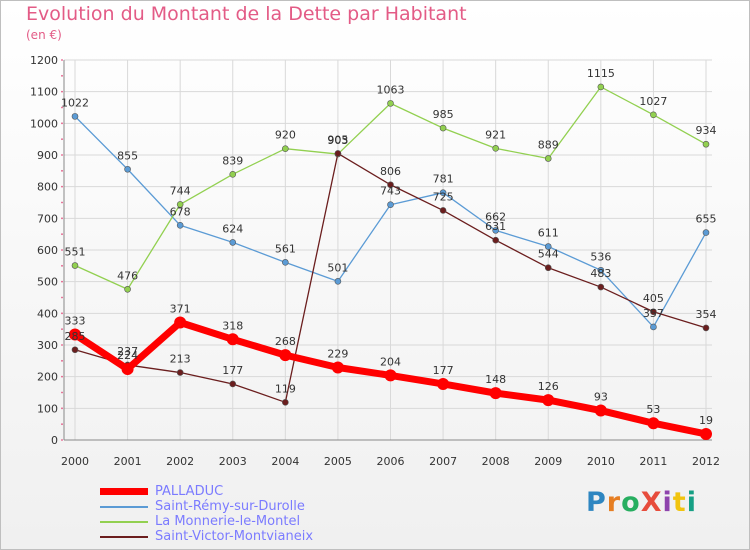  I want to click on data-label-saint-victor: 119, so click(285, 388).